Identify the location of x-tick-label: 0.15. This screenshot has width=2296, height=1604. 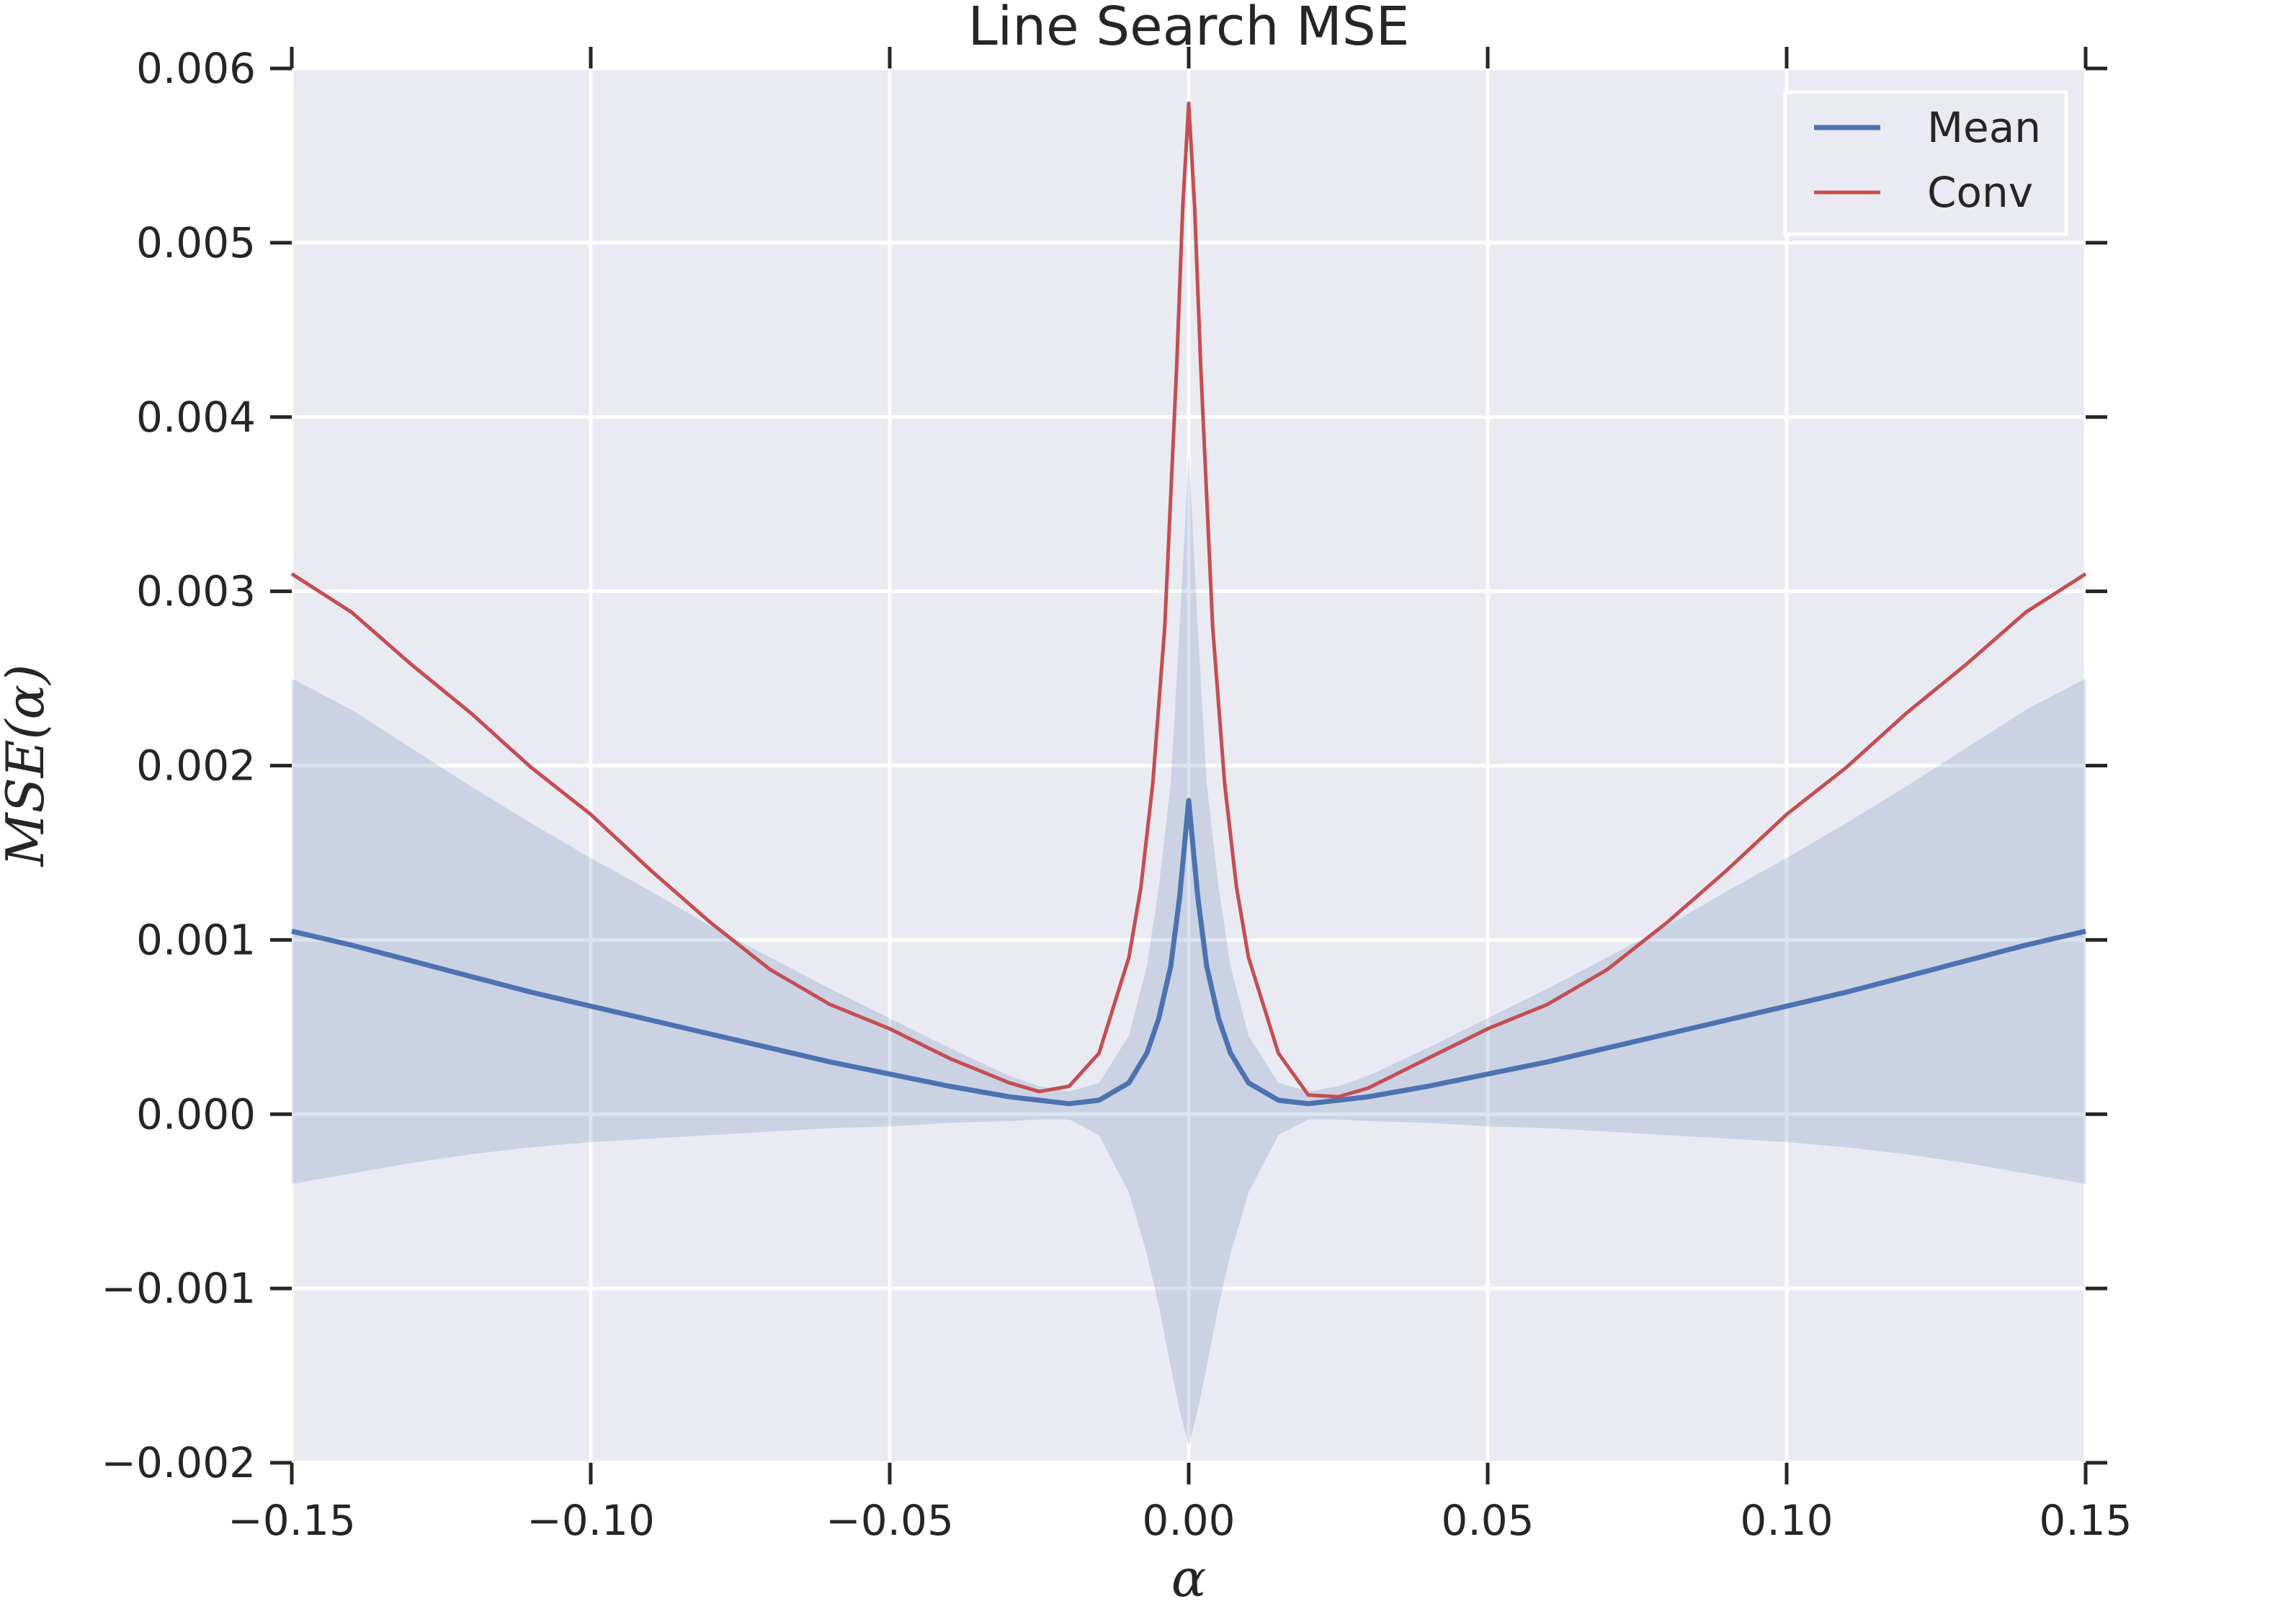
(2085, 1521).